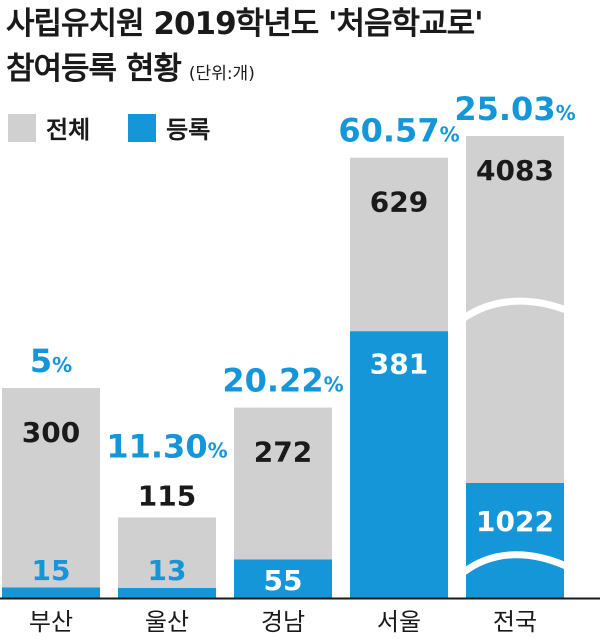  What do you see at coordinates (515, 170) in the screenshot?
I see `total-value-label-4: 4083` at bounding box center [515, 170].